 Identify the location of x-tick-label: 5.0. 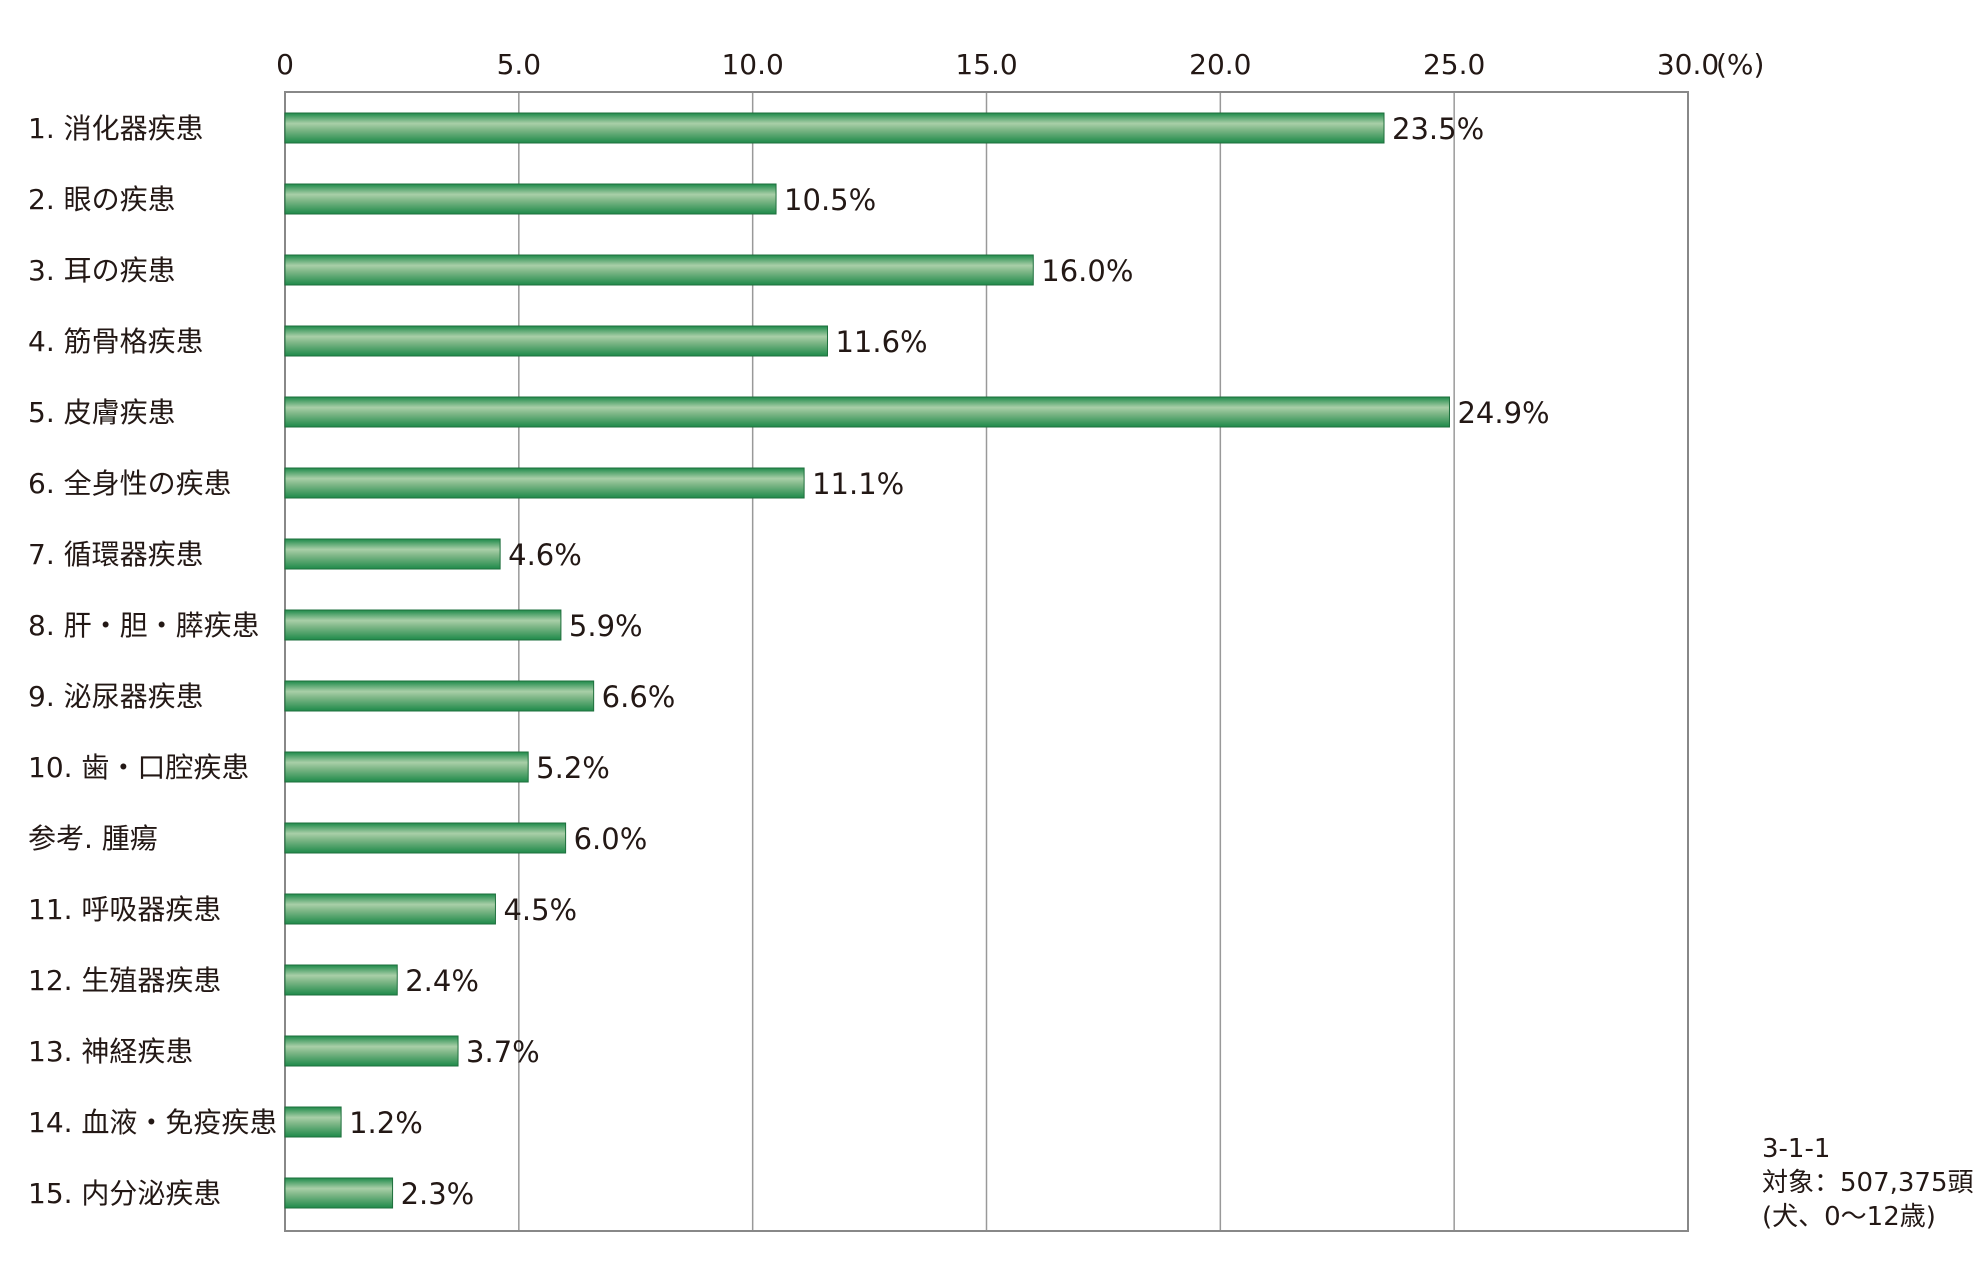
(519, 64).